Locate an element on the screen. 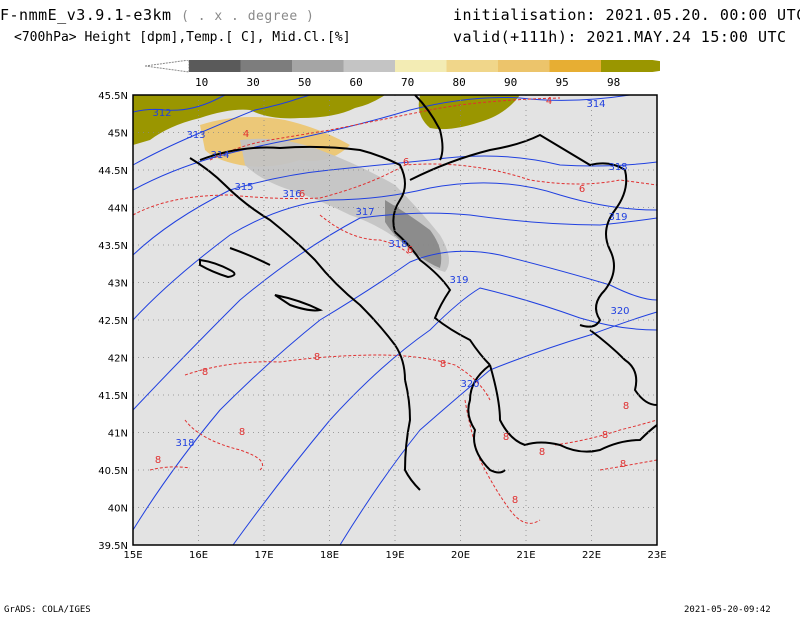 The height and width of the screenshot is (618, 800). legend-level-label: 98 is located at coordinates (613, 82).